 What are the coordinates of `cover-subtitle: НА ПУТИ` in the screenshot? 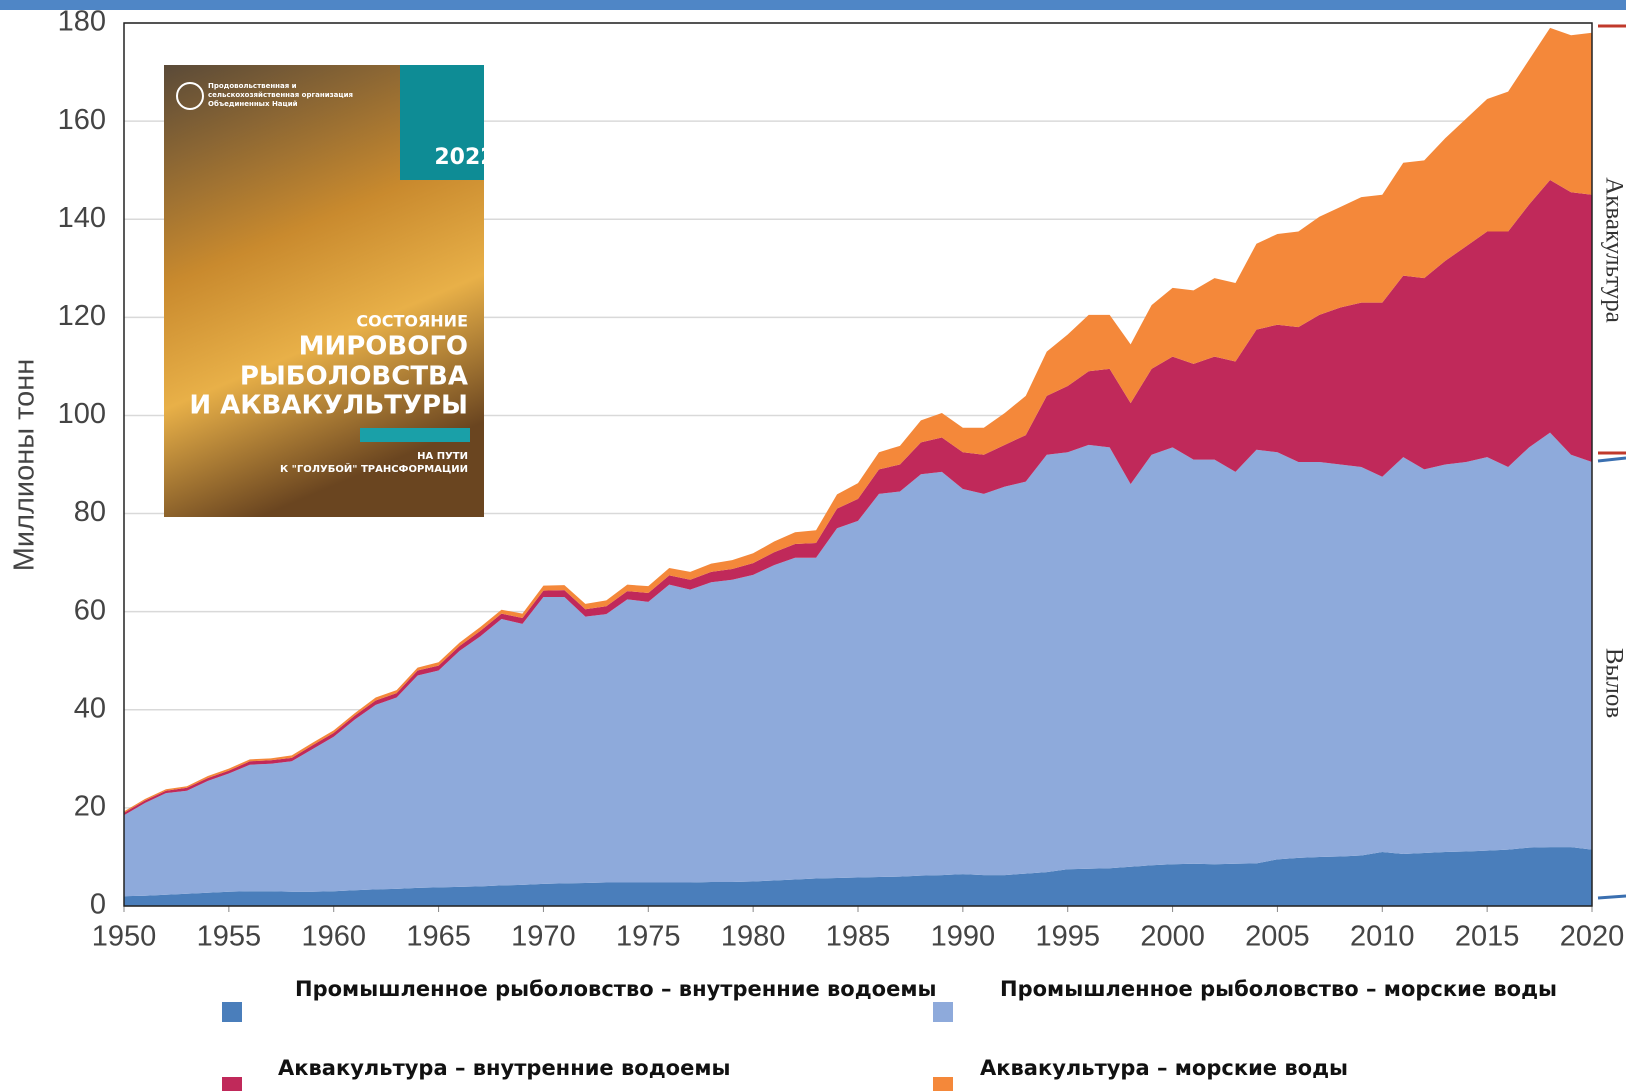 It's located at (442, 456).